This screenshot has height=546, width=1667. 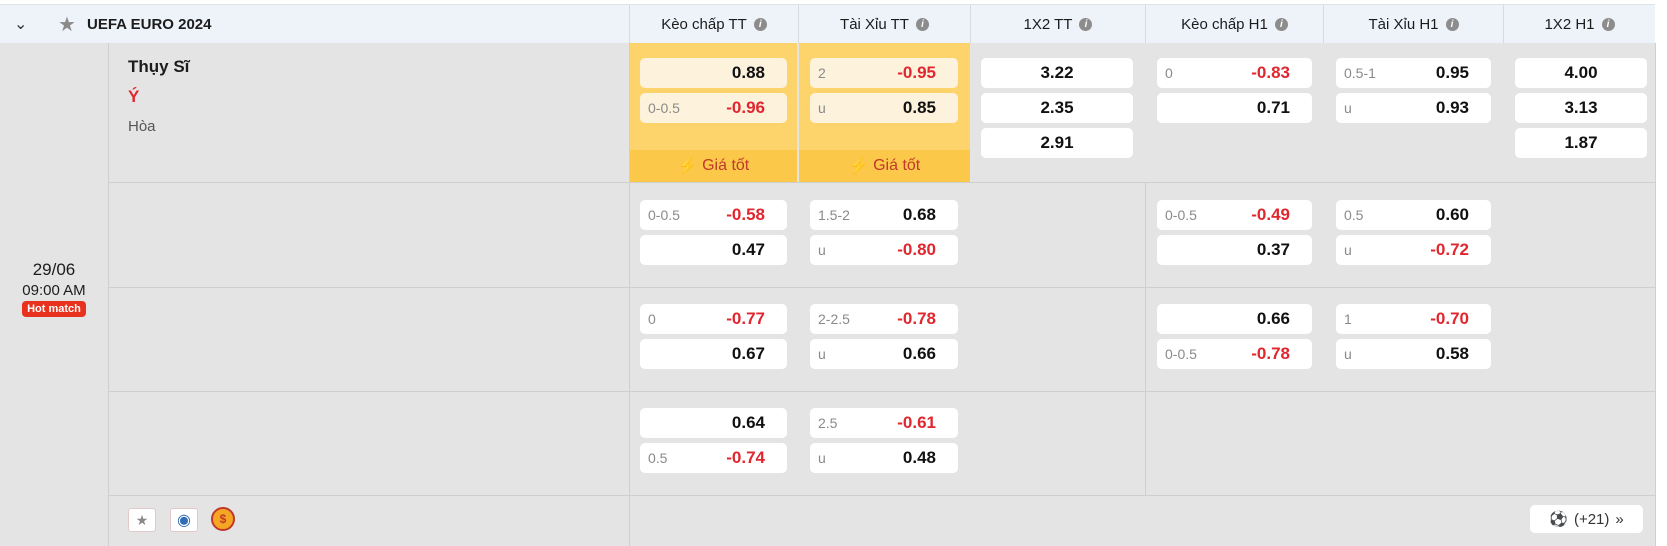 I want to click on odds-cell-x12-h1: 1.87, so click(x=1581, y=143).